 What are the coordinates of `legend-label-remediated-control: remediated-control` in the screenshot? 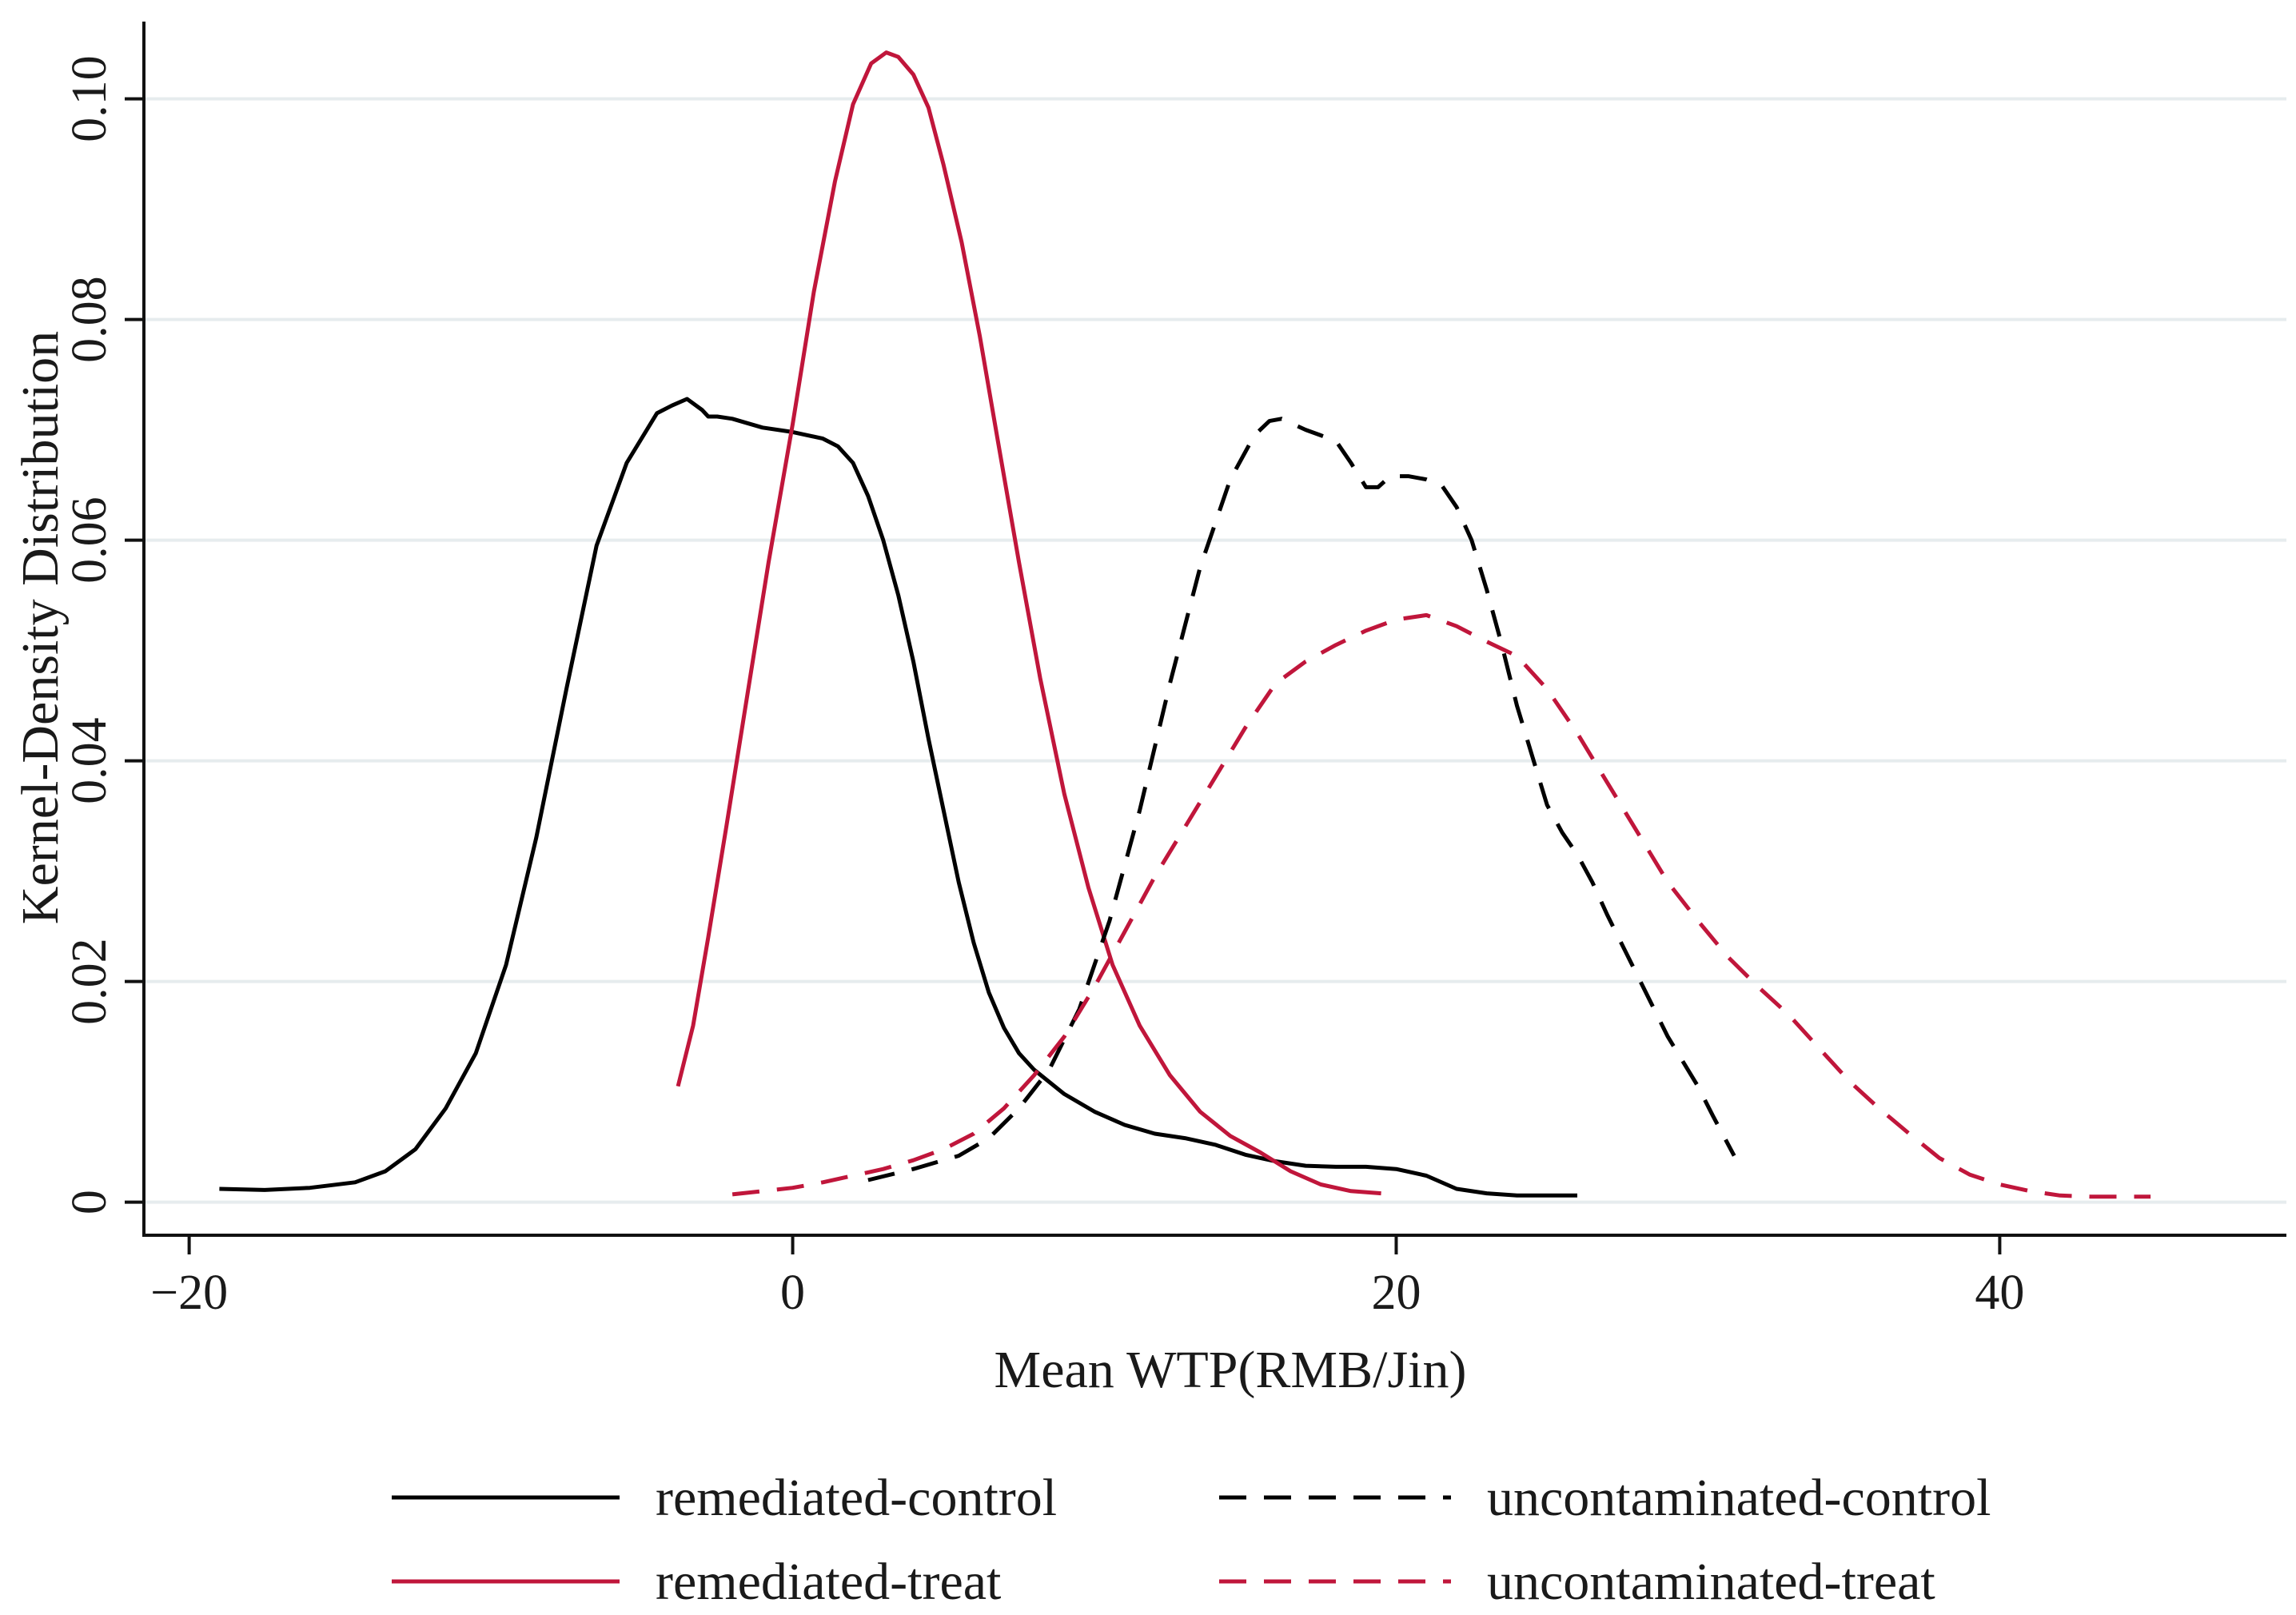 It's located at (856, 1498).